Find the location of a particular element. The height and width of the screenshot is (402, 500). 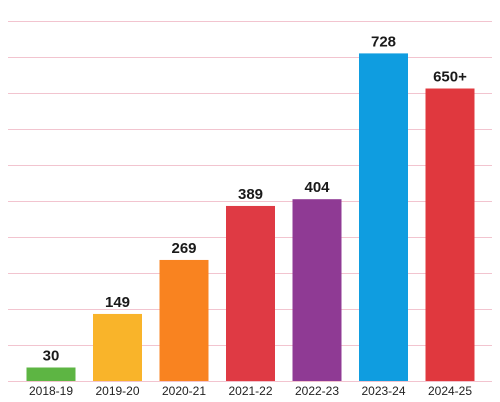

x-tick-label: 2021-22 is located at coordinates (250, 391).